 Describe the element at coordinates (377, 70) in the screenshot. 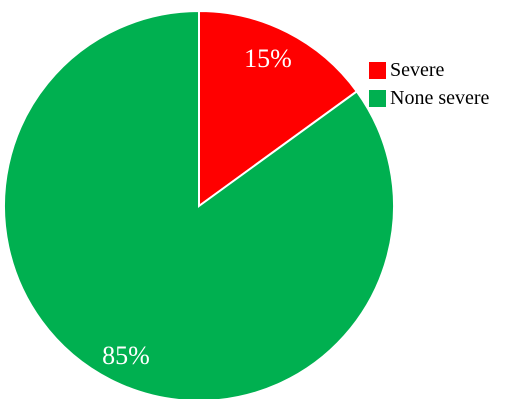

I see `legend-swatch-severe` at that location.